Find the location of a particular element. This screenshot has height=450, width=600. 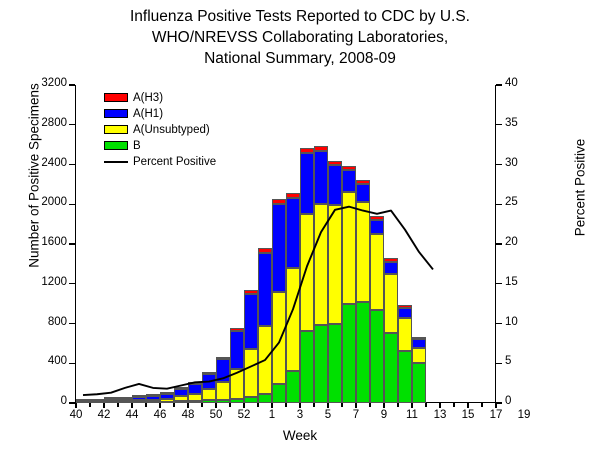

x-axis-tick-label: 15 is located at coordinates (468, 415).